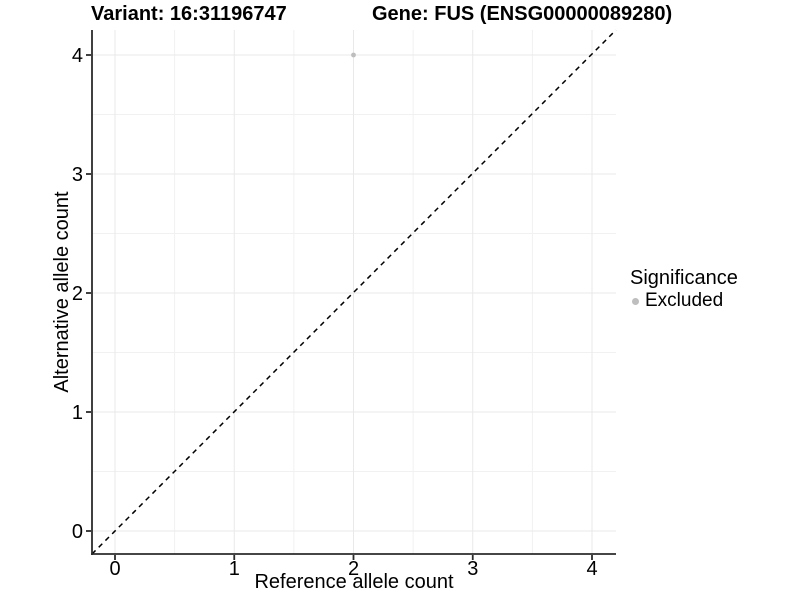 The width and height of the screenshot is (800, 600). What do you see at coordinates (77, 56) in the screenshot?
I see `y-tick-label: 4` at bounding box center [77, 56].